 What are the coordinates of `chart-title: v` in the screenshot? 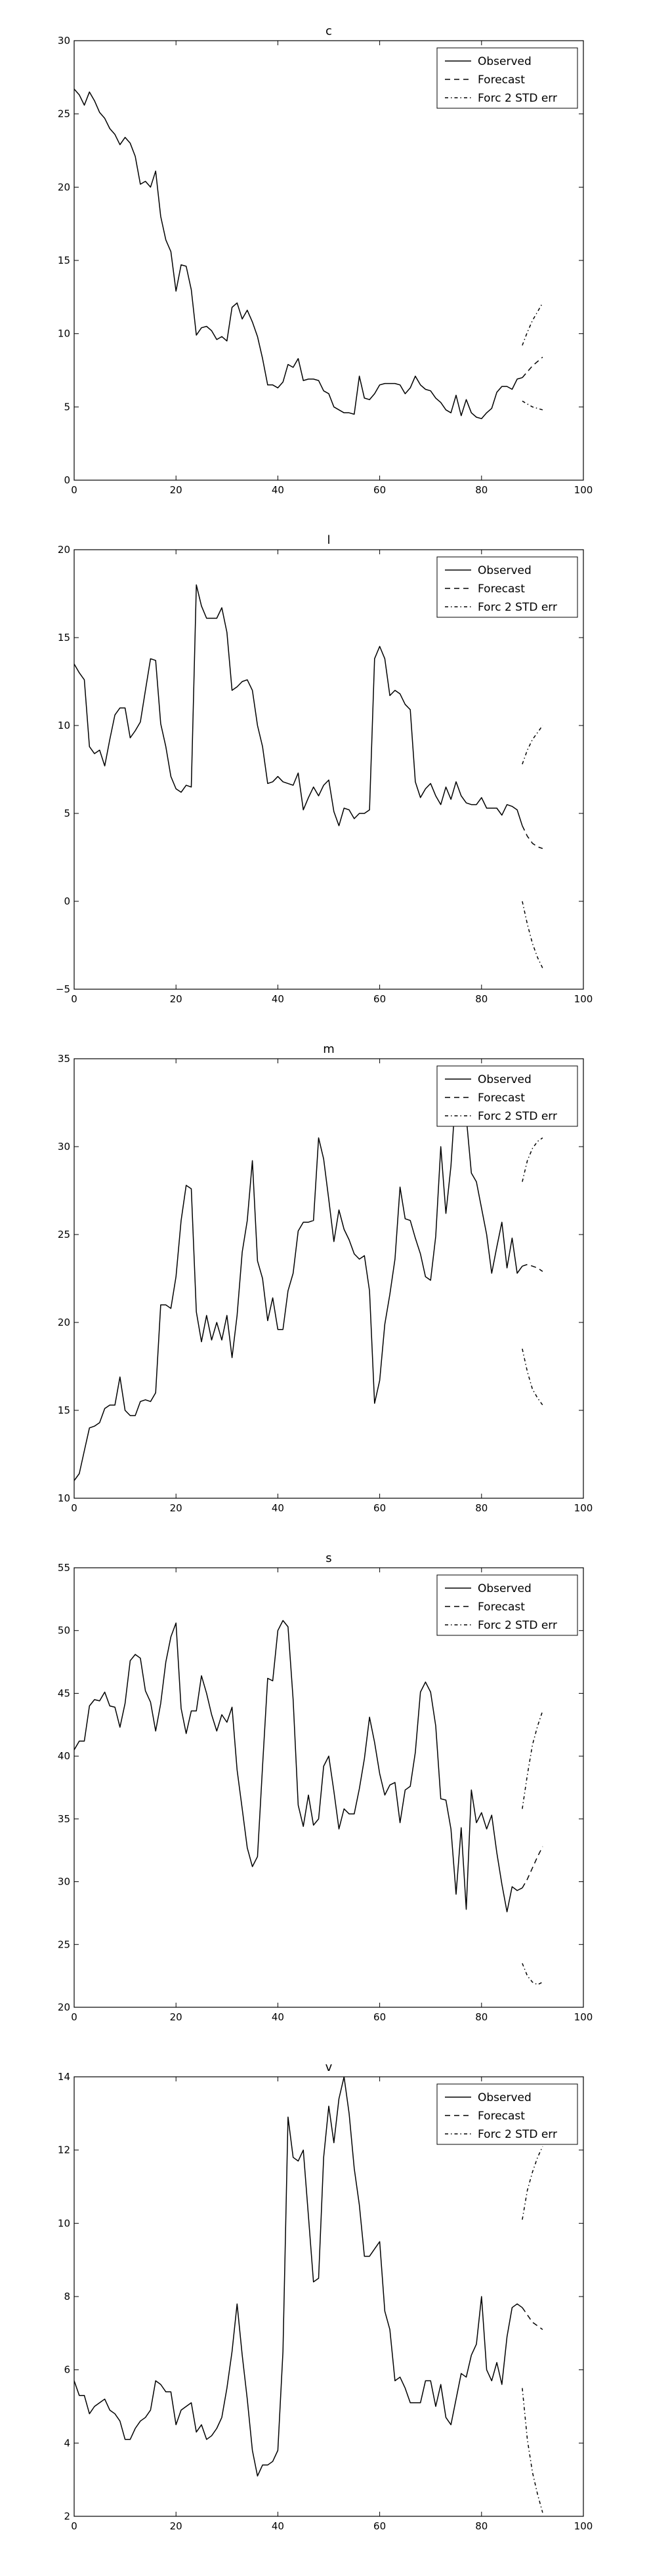 It's located at (329, 2067).